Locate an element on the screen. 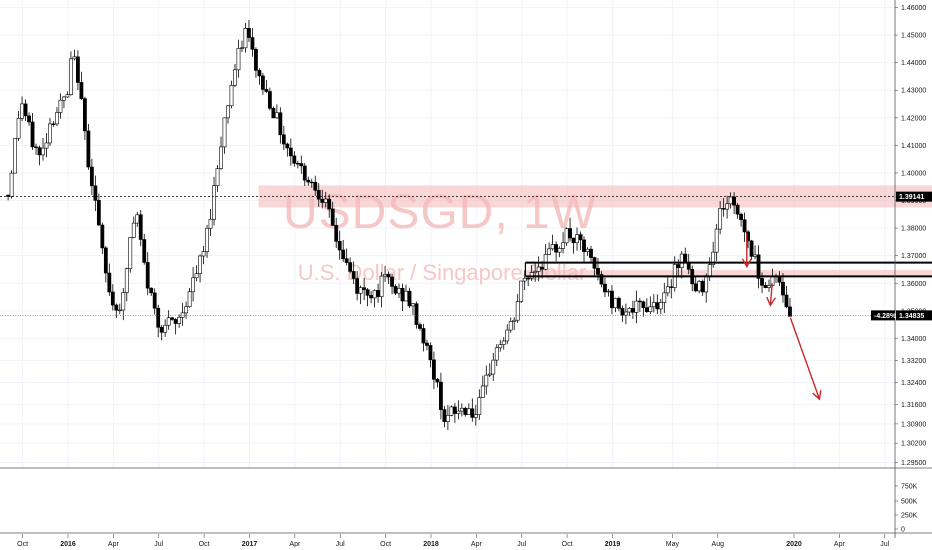  y-tick-label: 1.44000 is located at coordinates (913, 63).